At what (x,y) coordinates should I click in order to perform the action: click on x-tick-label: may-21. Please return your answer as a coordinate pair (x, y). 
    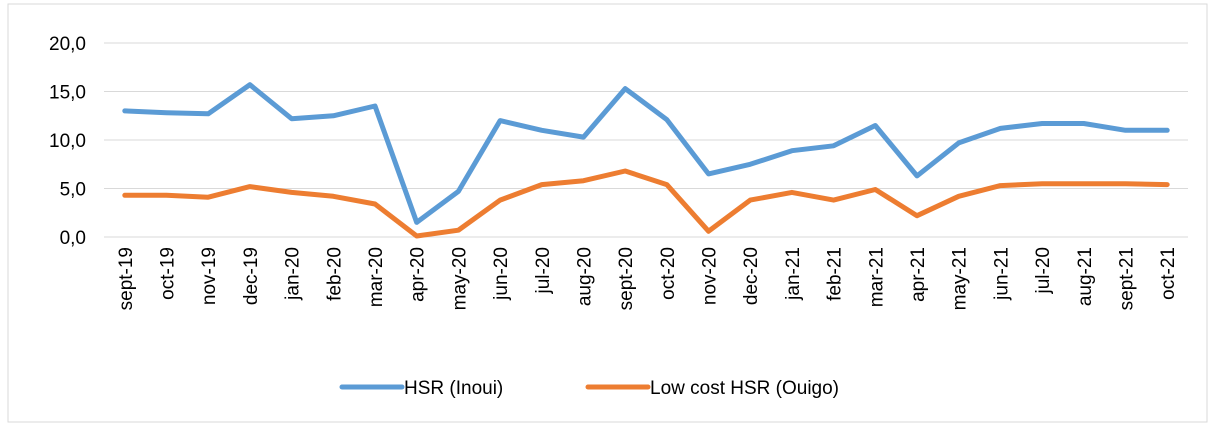
    Looking at the image, I should click on (960, 278).